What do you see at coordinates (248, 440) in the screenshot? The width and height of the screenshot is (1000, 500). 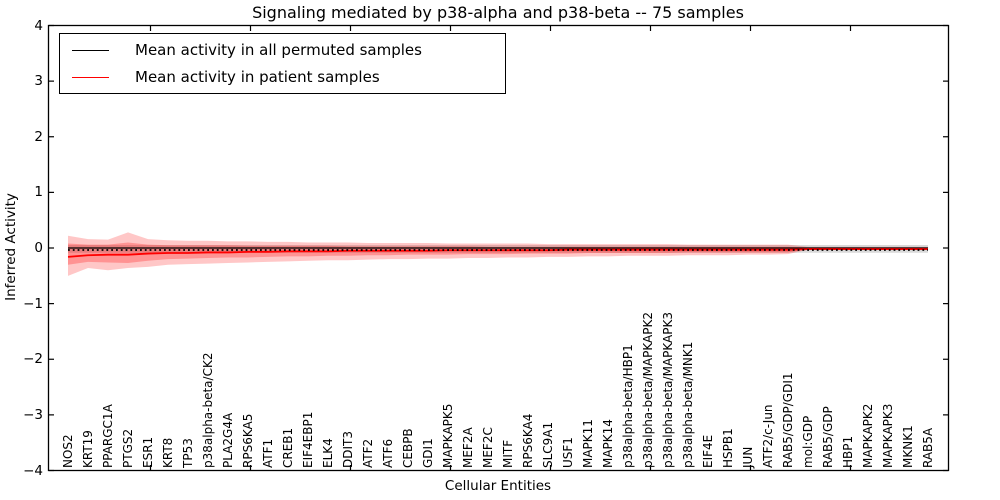 I see `x-tick-label: RPS6KA5` at bounding box center [248, 440].